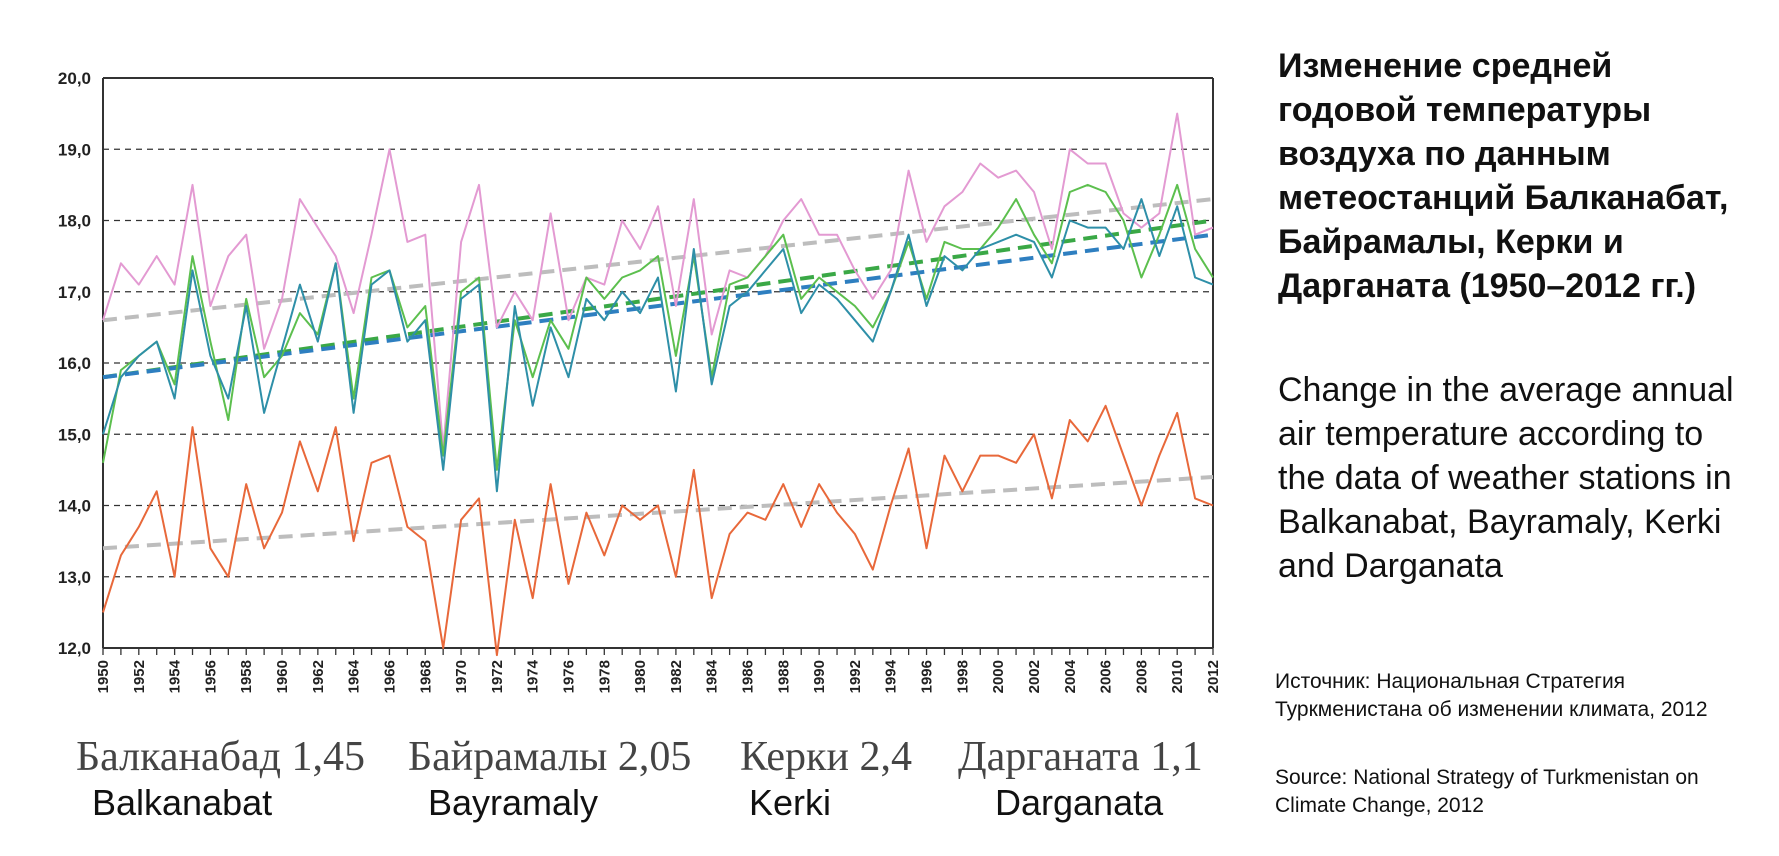 This screenshot has height=856, width=1779. Describe the element at coordinates (962, 676) in the screenshot. I see `x-tick-label: 1998` at that location.